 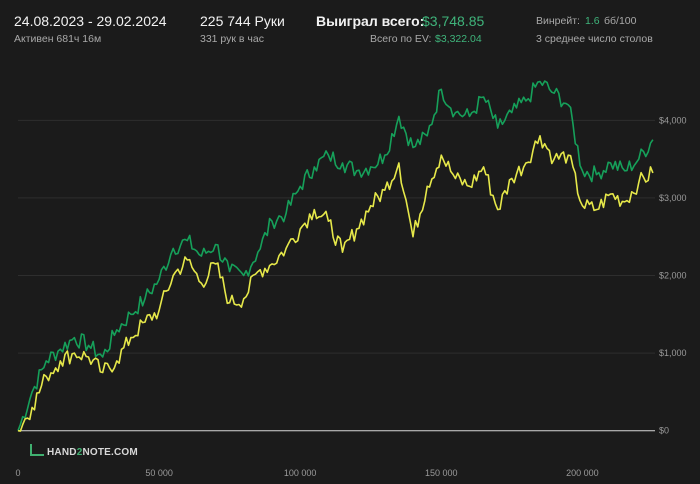 What do you see at coordinates (300, 473) in the screenshot?
I see `x-tick-label: 100 000` at bounding box center [300, 473].